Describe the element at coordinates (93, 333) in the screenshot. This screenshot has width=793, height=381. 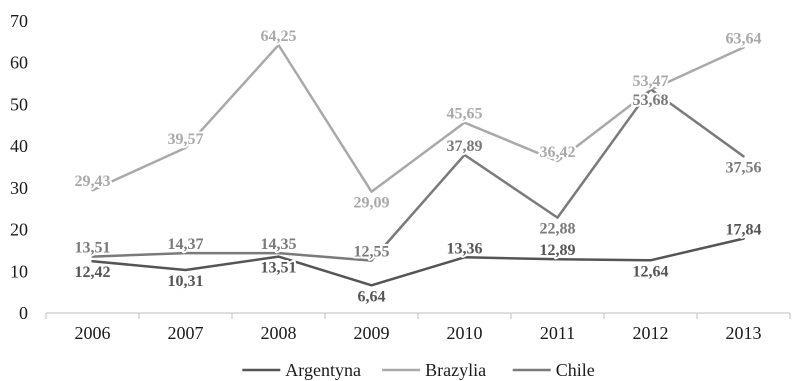
I see `x-tick-label: 2006` at that location.